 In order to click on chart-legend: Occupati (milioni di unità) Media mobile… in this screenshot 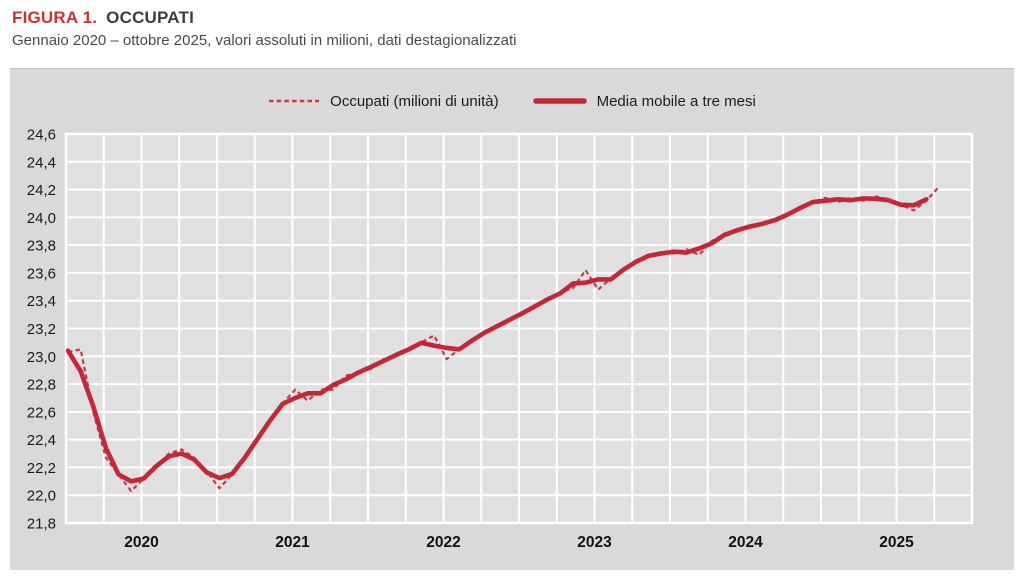, I will do `click(512, 101)`.